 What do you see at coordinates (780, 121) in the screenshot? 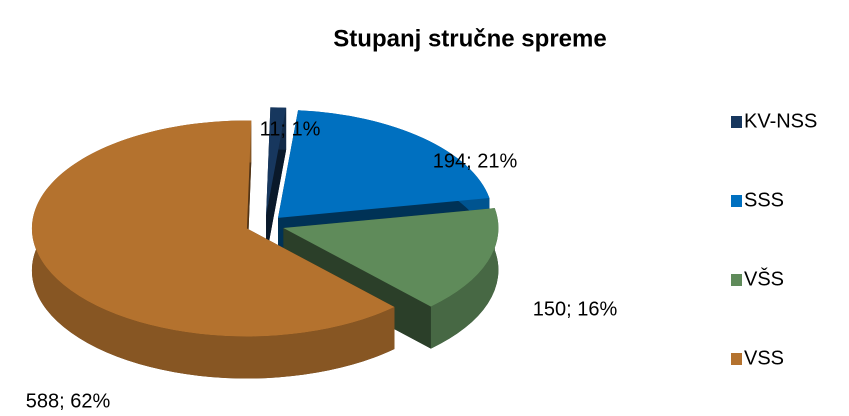
I see `legend-label: KV-NSS` at bounding box center [780, 121].